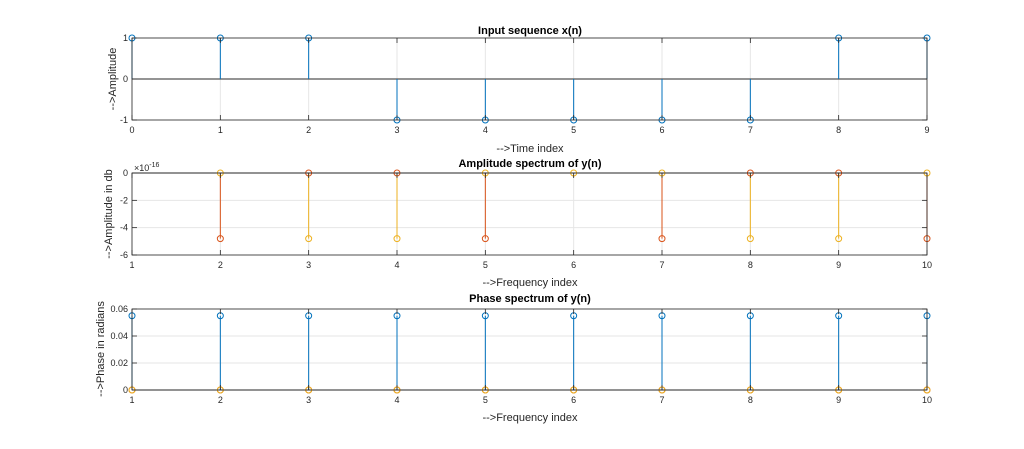 This screenshot has height=449, width=1024. I want to click on chart-title: Input sequence x(n), so click(530, 31).